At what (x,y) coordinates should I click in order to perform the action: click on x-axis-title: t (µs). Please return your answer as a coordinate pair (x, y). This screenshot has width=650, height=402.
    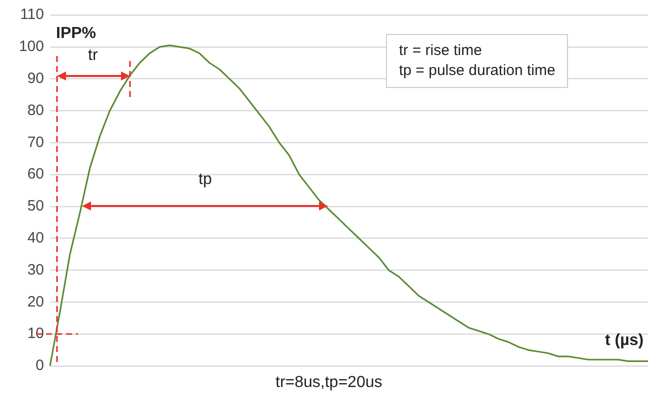
    Looking at the image, I should click on (624, 341).